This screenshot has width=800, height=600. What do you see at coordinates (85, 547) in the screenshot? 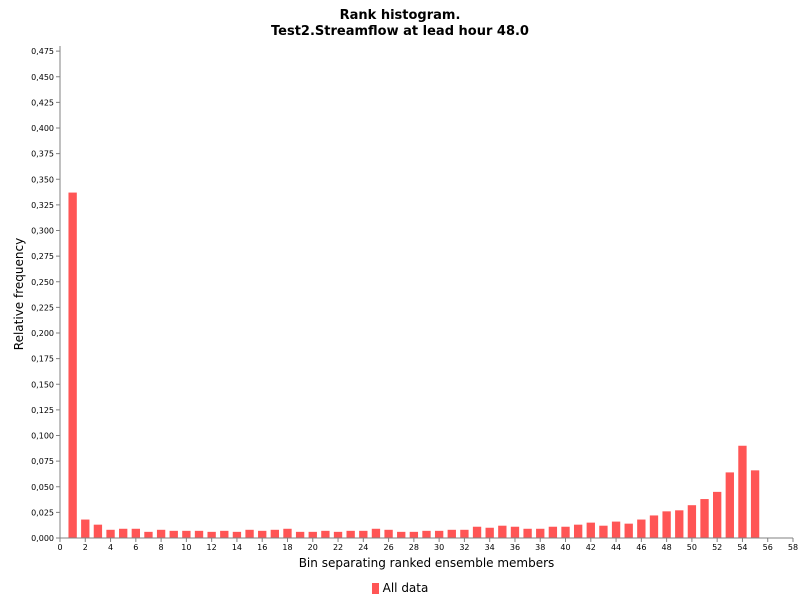
I see `x-tick-label: 2` at bounding box center [85, 547].